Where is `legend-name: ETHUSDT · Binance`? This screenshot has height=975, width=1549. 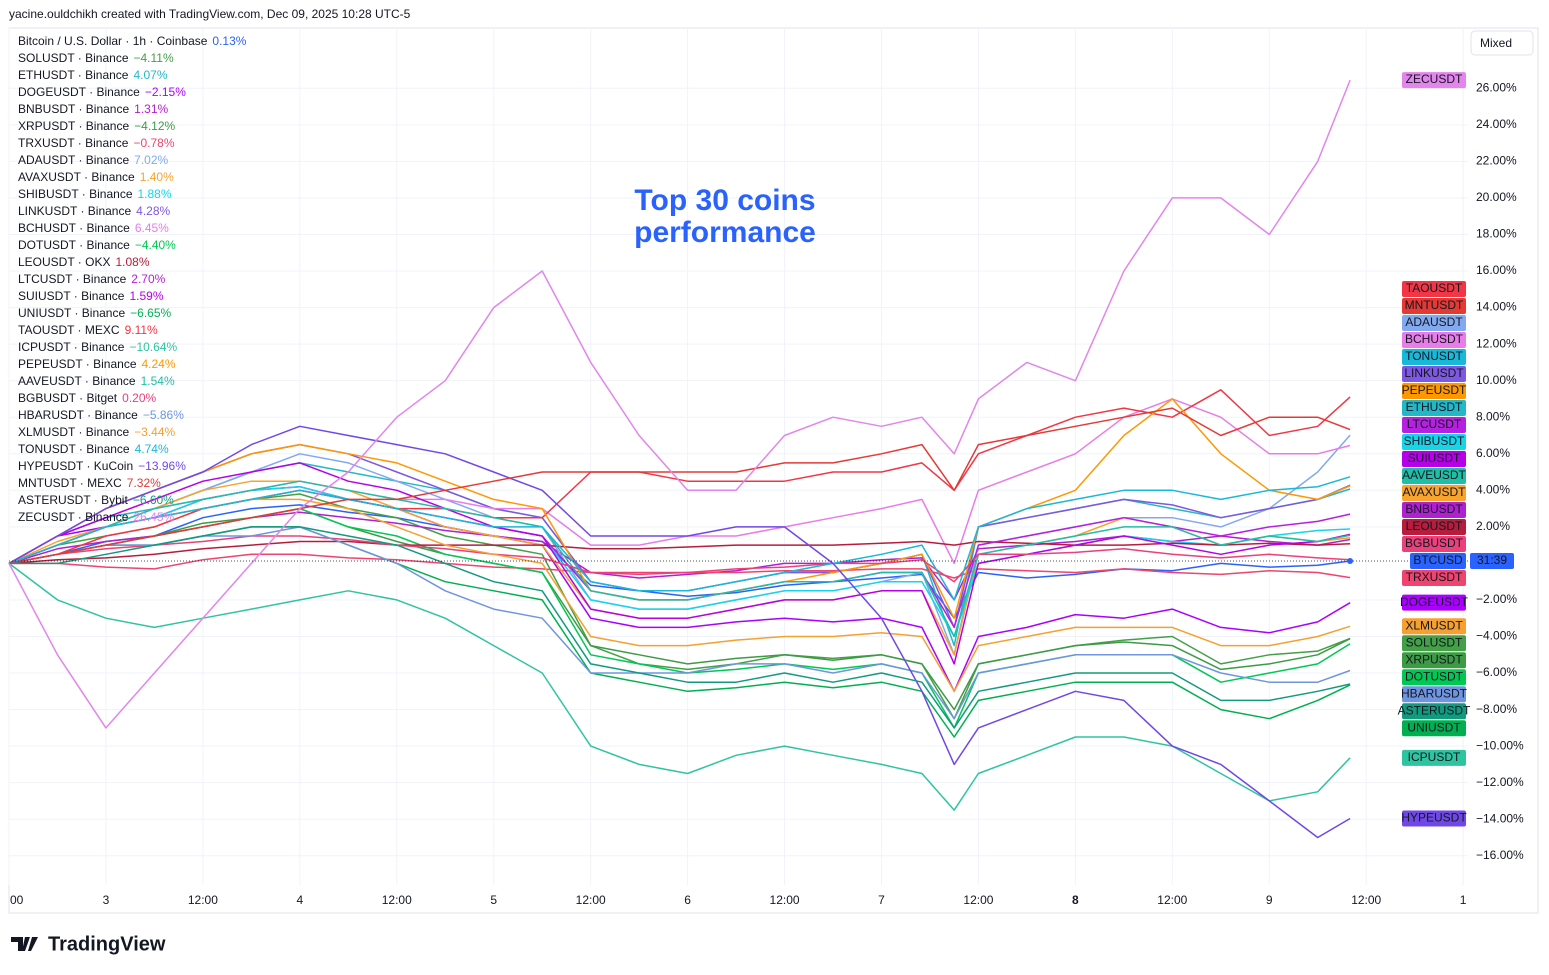 legend-name: ETHUSDT · Binance is located at coordinates (73, 75).